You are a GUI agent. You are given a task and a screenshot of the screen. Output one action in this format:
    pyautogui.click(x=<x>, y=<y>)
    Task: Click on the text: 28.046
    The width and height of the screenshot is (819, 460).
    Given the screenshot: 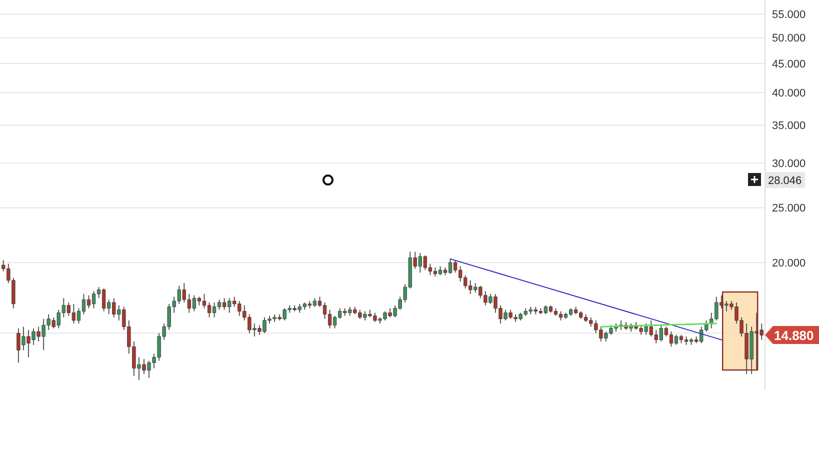 What is the action you would take?
    pyautogui.click(x=785, y=181)
    